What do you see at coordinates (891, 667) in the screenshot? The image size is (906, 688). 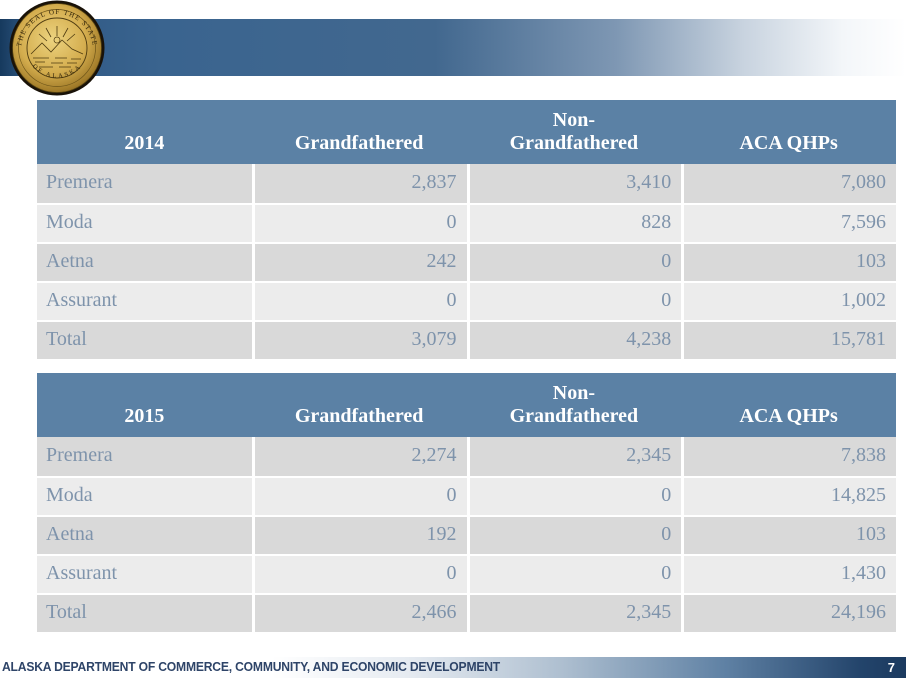 I see `slide-page-number: 7` at bounding box center [891, 667].